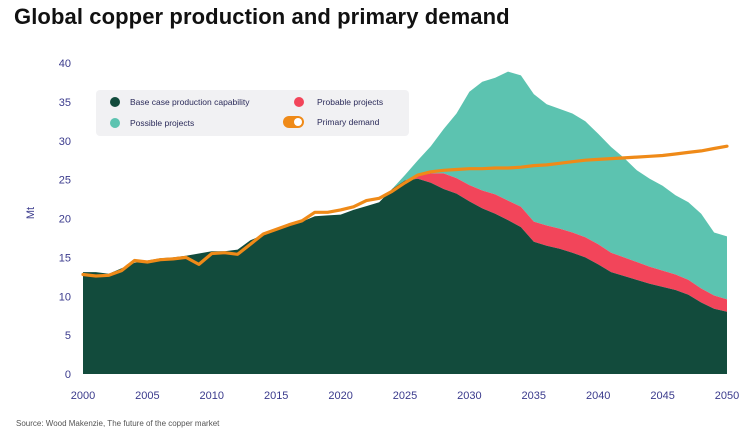  What do you see at coordinates (115, 123) in the screenshot?
I see `legend-swatch-possible` at bounding box center [115, 123].